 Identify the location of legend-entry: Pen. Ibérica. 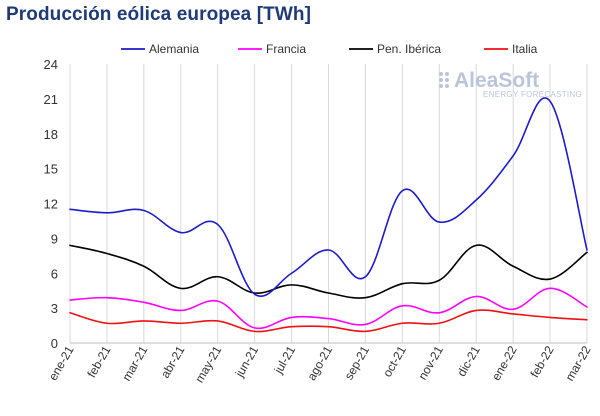
(395, 49).